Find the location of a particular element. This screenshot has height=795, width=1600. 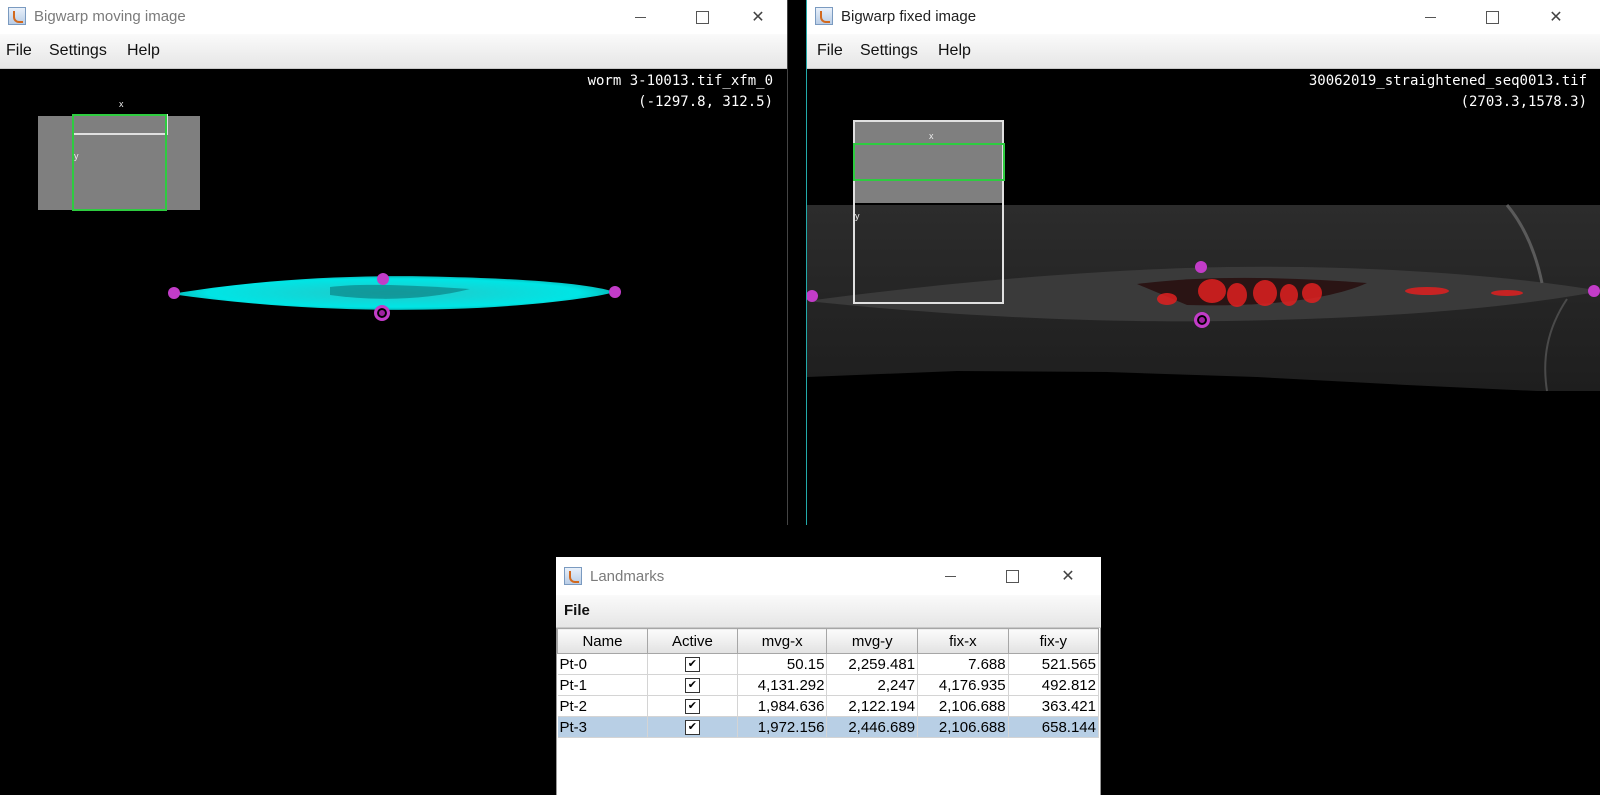

table-row: Pt-3 ✔ 1,972.156 2,446.689 2,106.688 658.144 is located at coordinates (828, 727).